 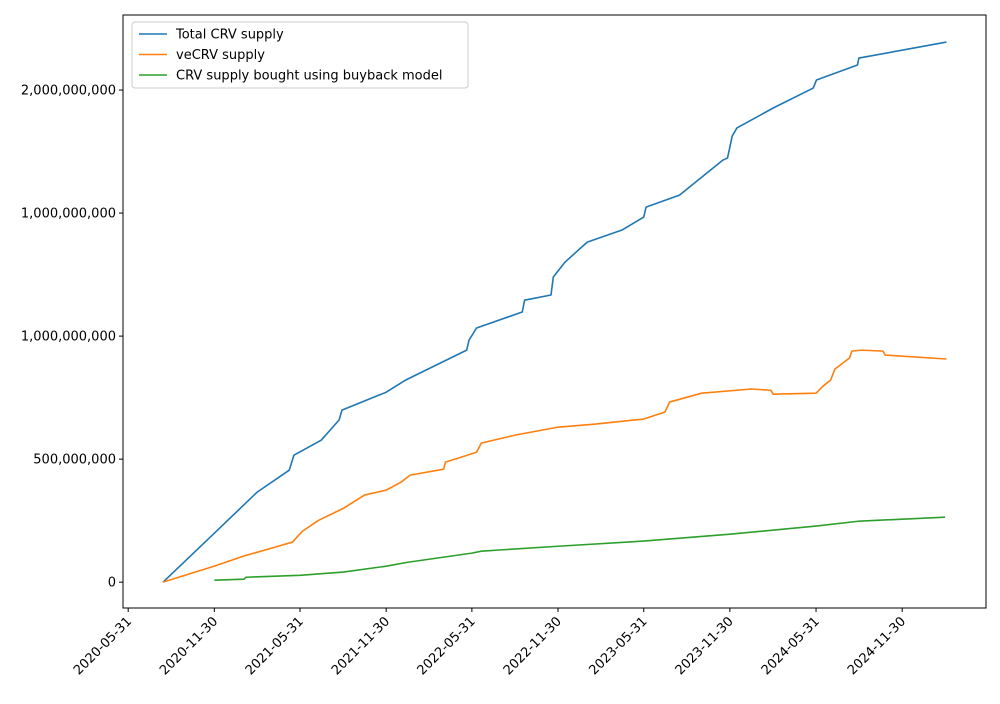 What do you see at coordinates (300, 55) in the screenshot?
I see `legend-box` at bounding box center [300, 55].